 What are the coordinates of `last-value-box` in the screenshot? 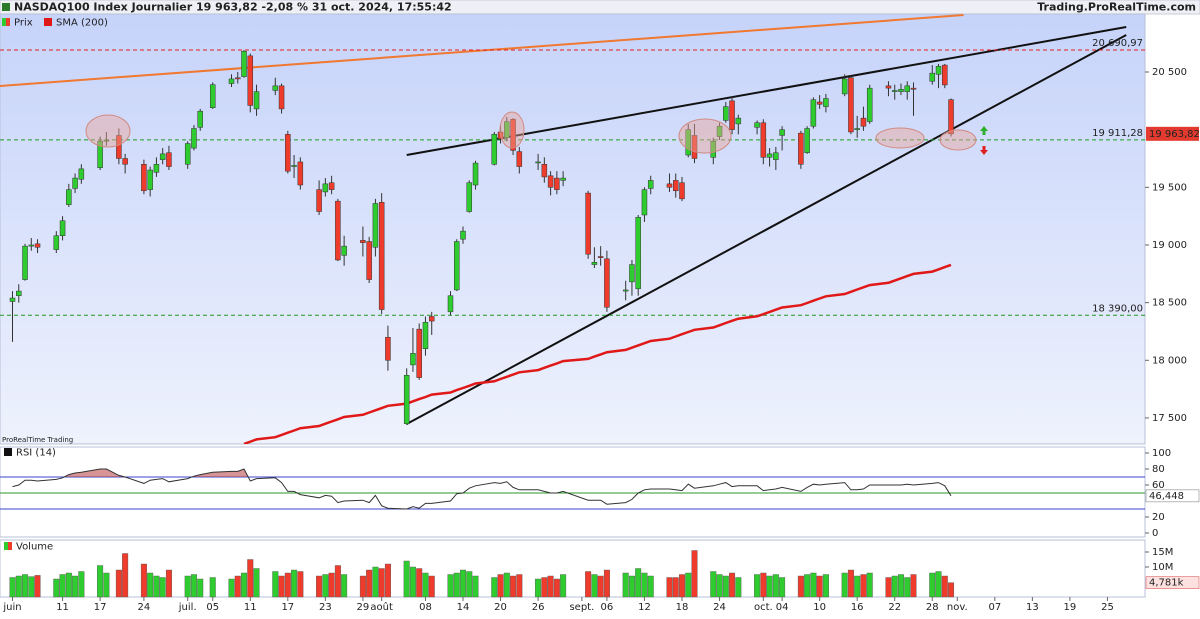 It's located at (1172, 496).